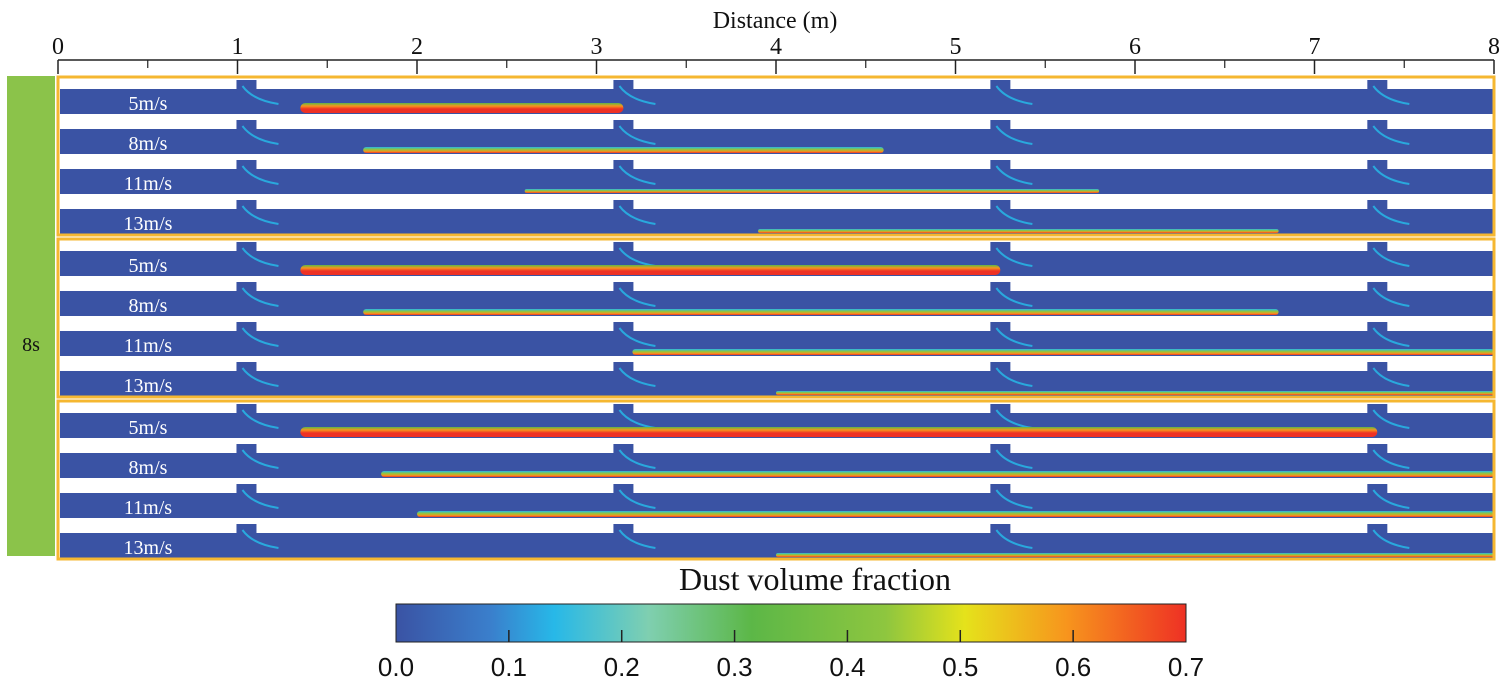 The image size is (1500, 689). What do you see at coordinates (417, 47) in the screenshot?
I see `axis-tick-label: 2` at bounding box center [417, 47].